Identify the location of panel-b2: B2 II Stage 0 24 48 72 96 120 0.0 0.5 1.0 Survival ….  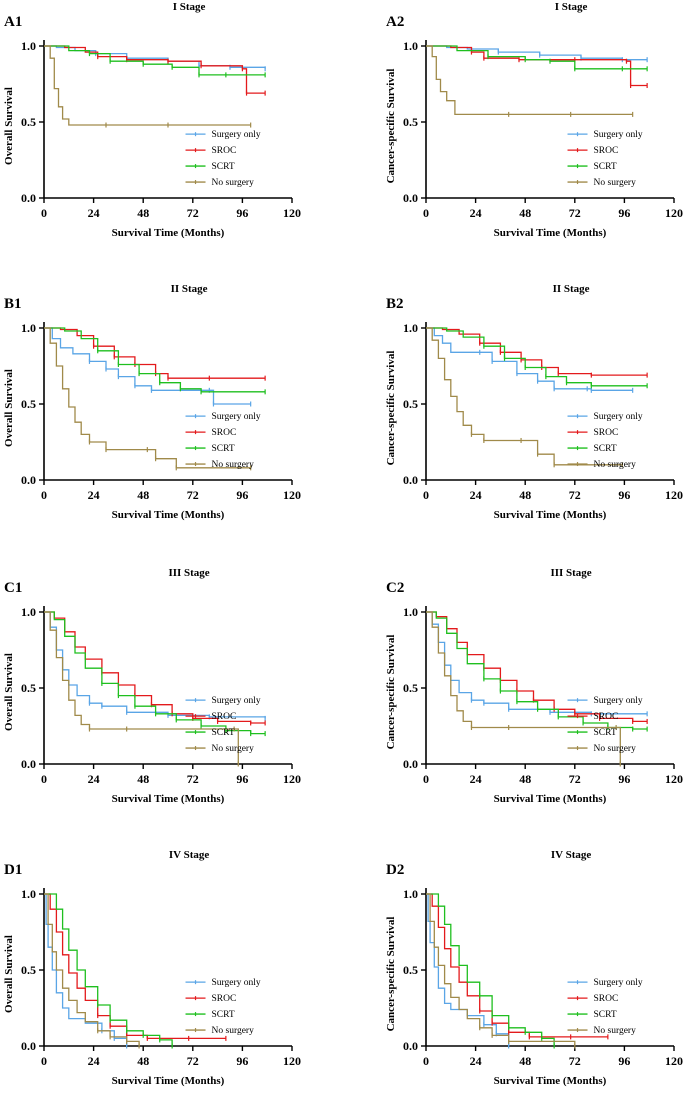
(534, 402).